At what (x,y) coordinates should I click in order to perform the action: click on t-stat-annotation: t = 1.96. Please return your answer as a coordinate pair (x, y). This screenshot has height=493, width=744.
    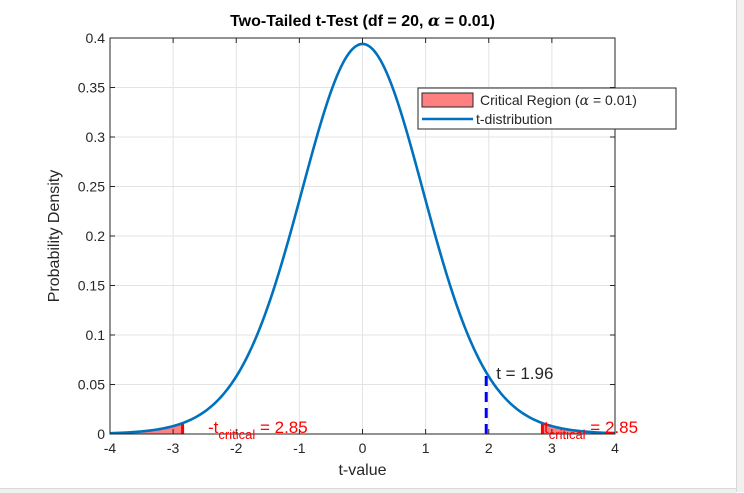
    Looking at the image, I should click on (524, 373).